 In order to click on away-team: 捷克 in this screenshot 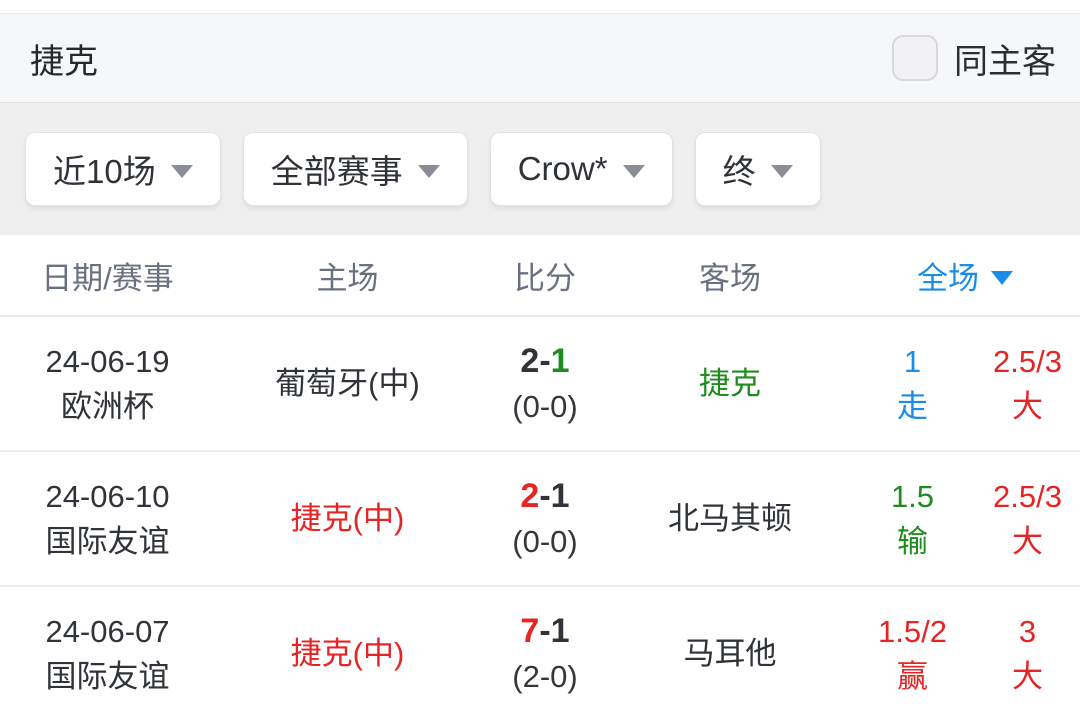, I will do `click(730, 383)`.